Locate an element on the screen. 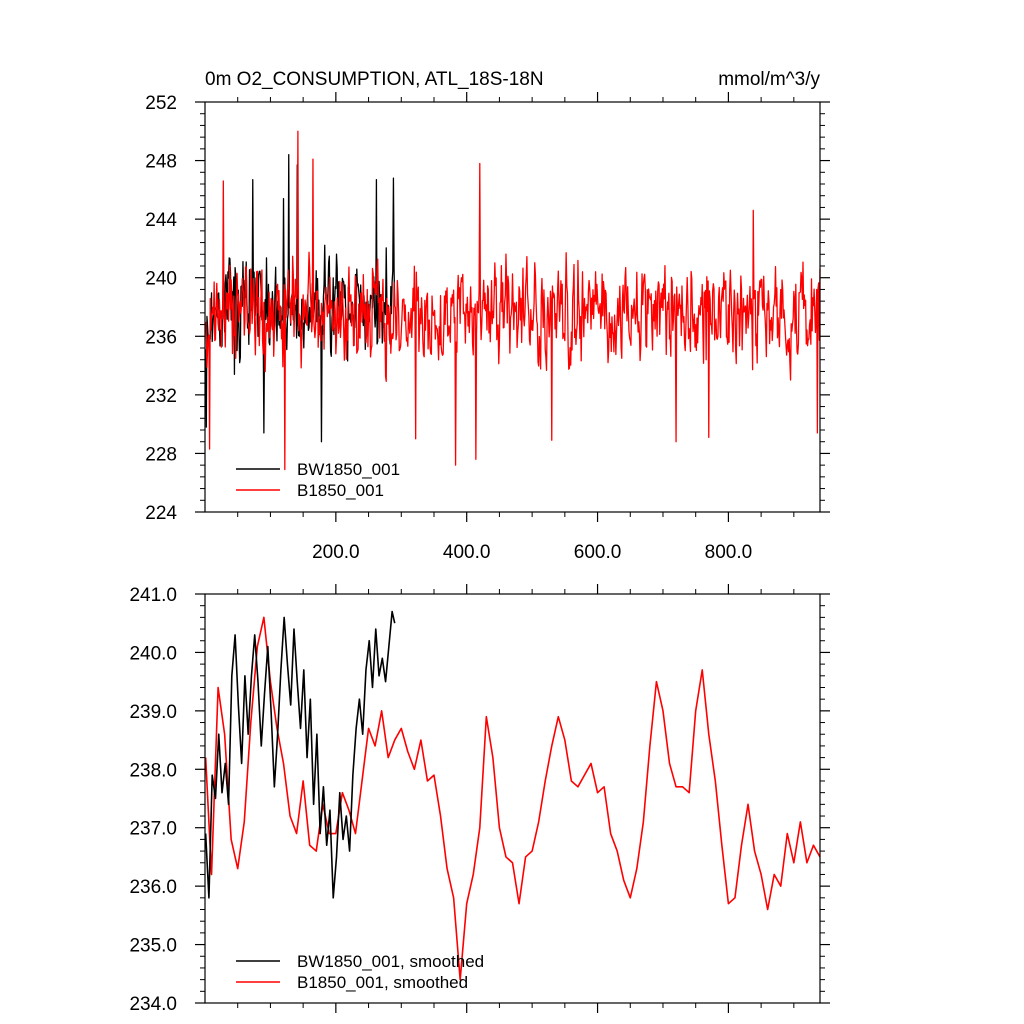  top-y-tick-label: 224 is located at coordinates (161, 513).